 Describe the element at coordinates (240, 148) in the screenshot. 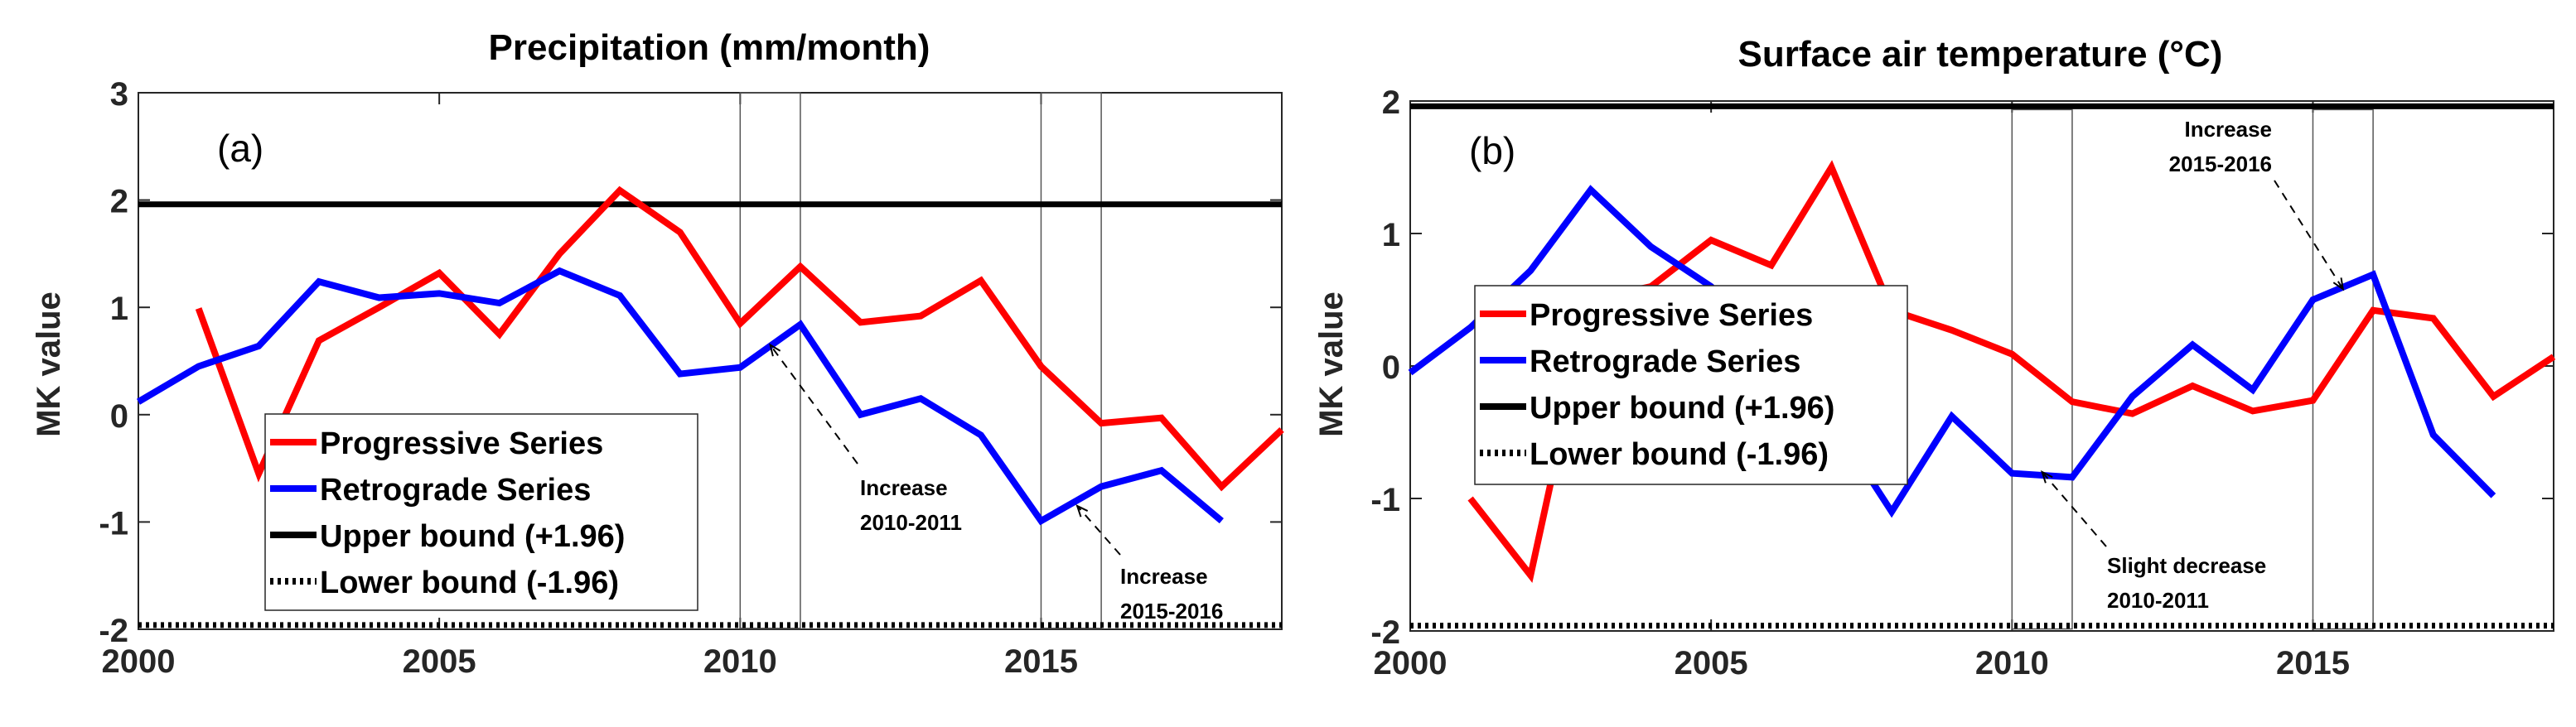

I see `panel-label: (a)` at that location.